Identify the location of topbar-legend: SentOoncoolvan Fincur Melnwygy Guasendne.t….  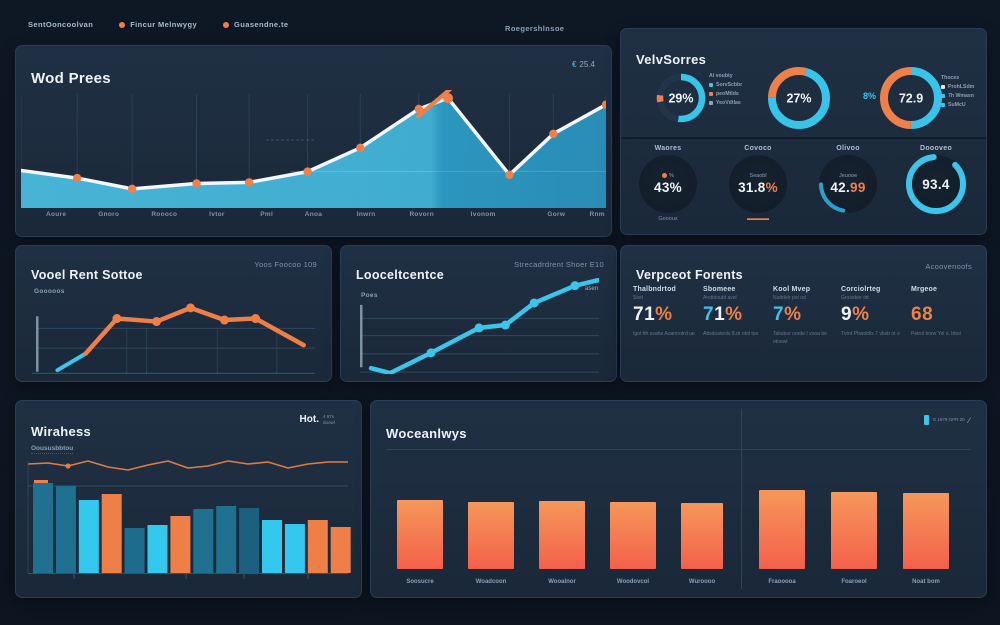
(158, 24).